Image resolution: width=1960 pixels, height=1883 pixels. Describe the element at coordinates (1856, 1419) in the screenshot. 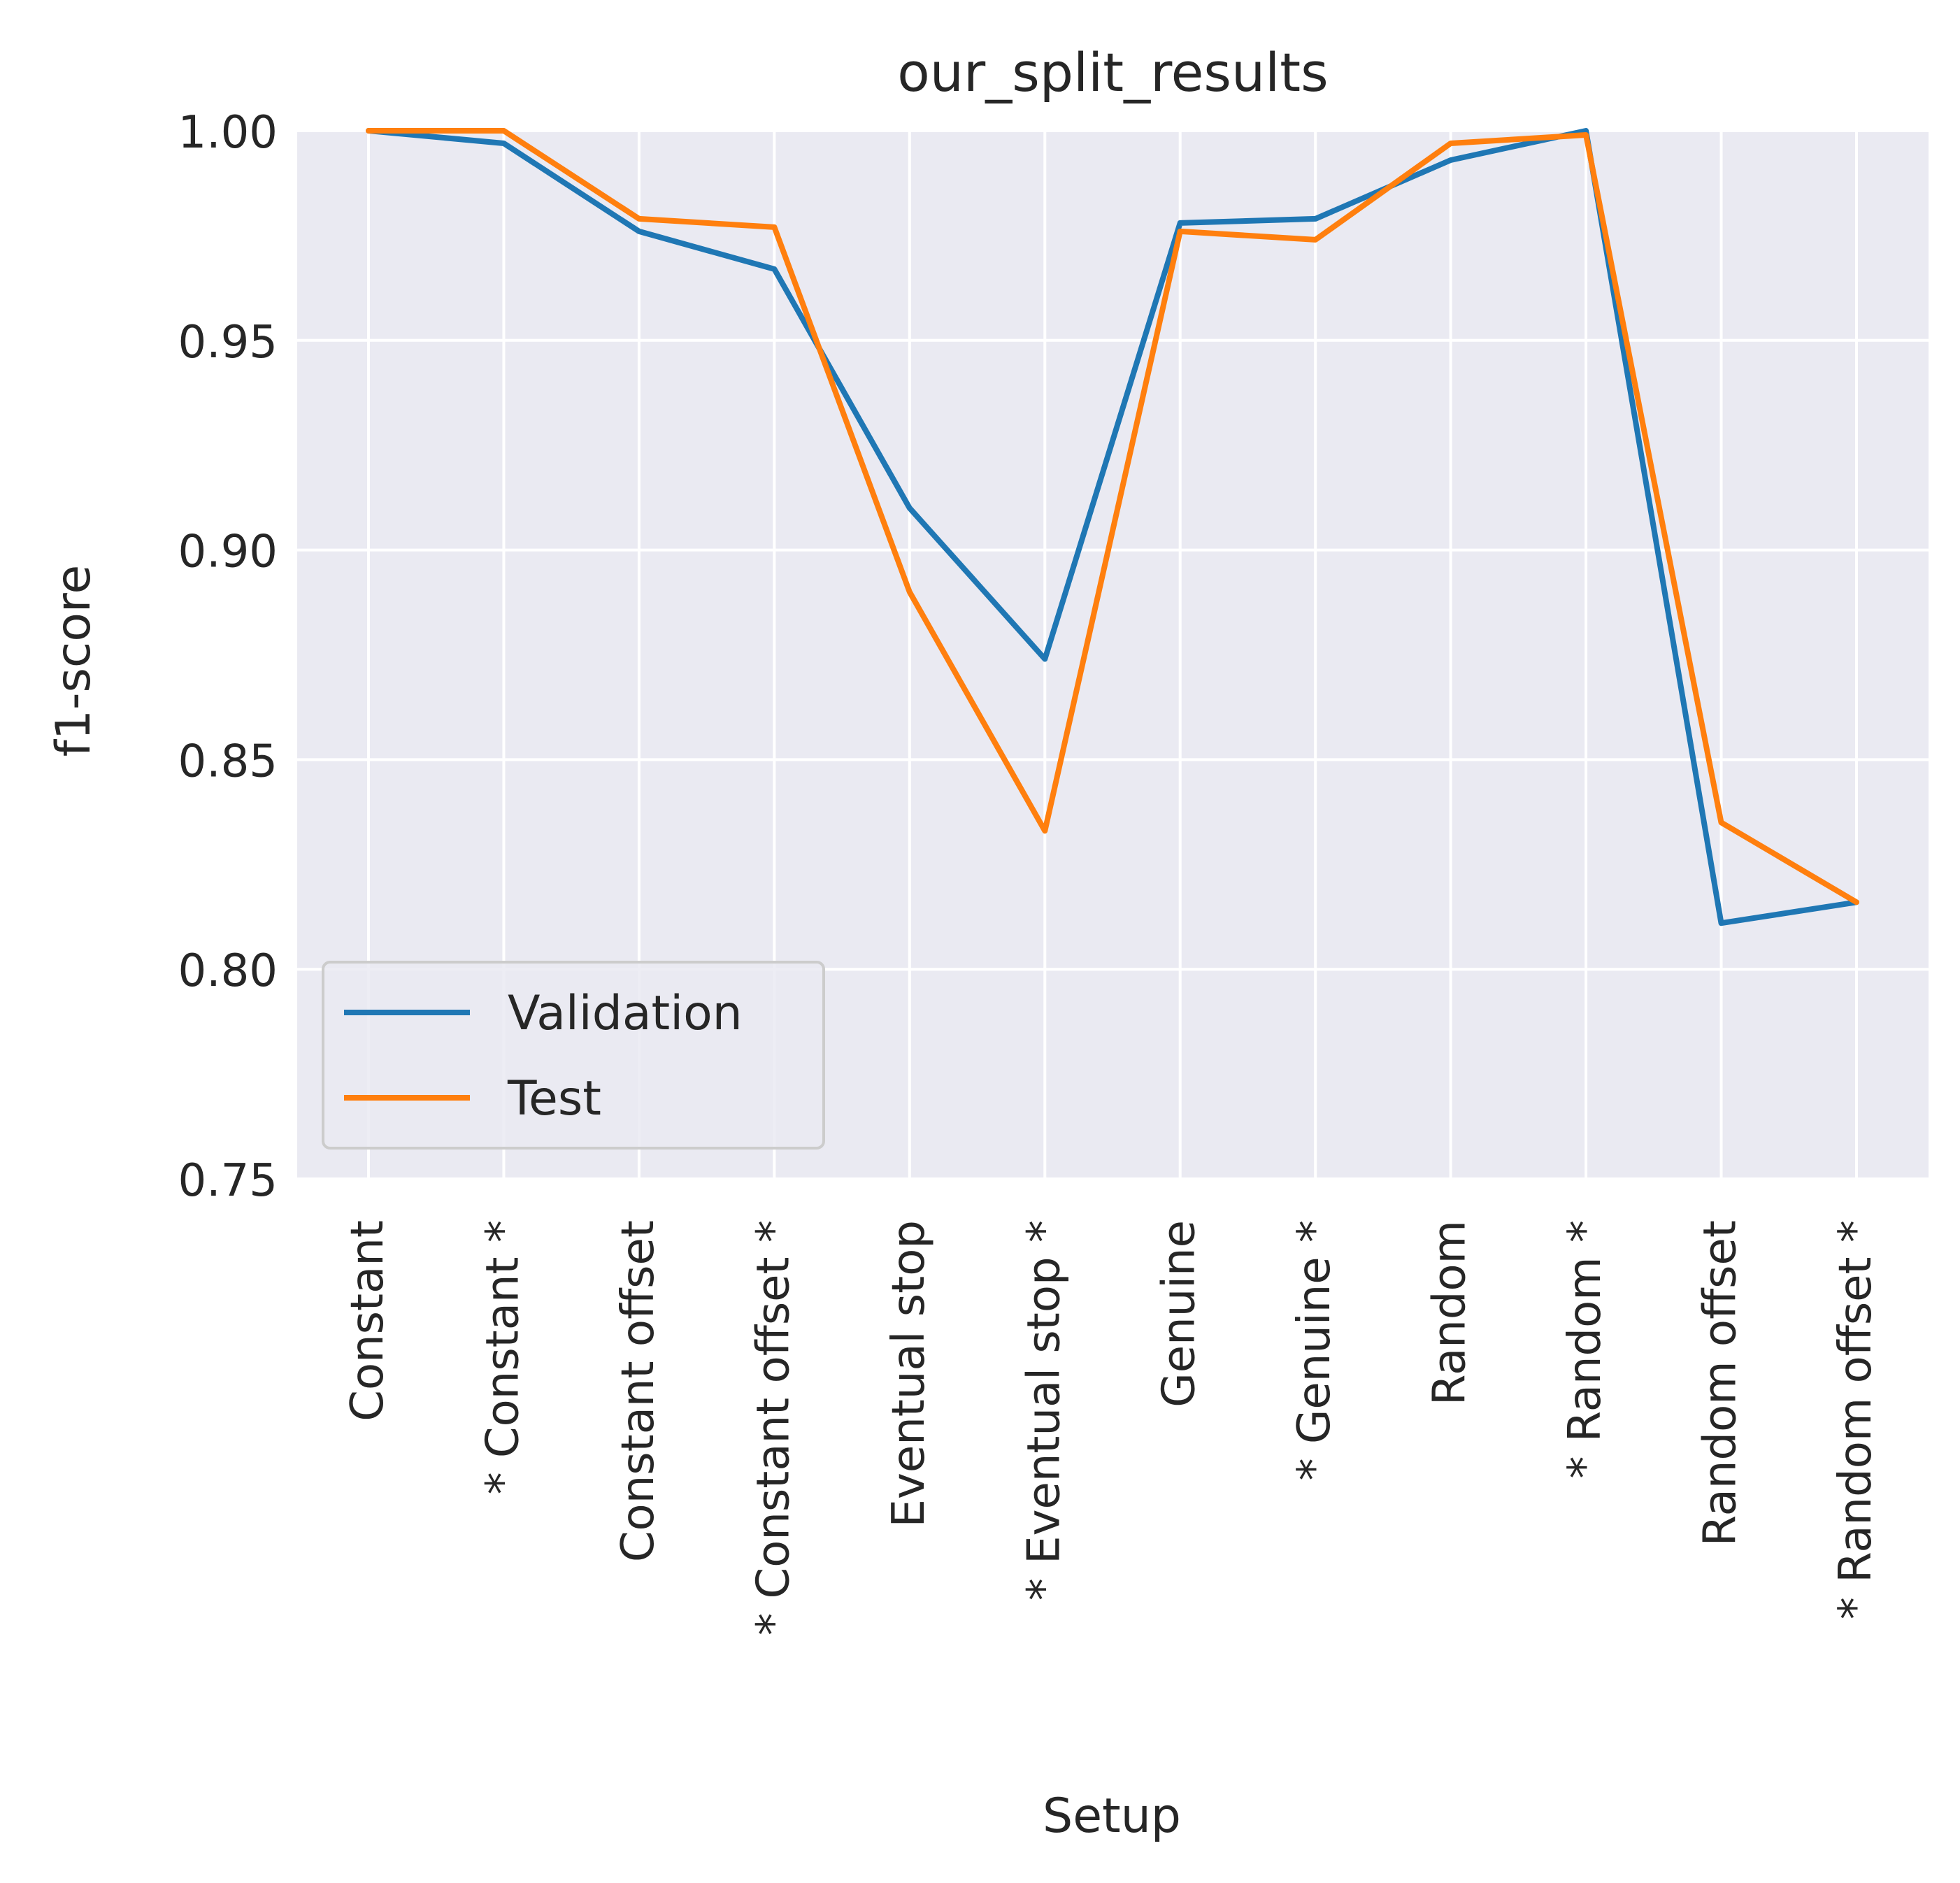

I see `x-tick-label: * Random offset *` at that location.